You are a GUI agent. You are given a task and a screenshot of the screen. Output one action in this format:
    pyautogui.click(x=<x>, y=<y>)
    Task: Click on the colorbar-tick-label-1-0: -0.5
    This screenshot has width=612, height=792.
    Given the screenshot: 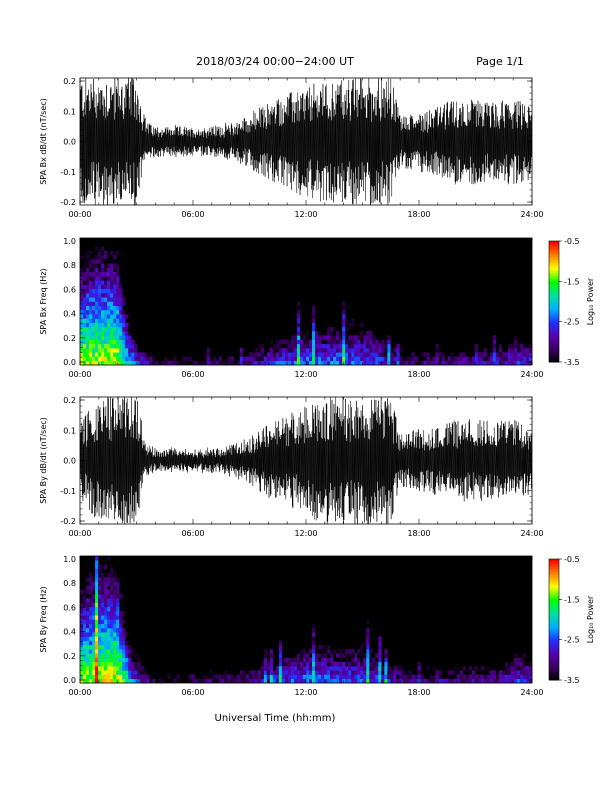 What is the action you would take?
    pyautogui.click(x=572, y=241)
    